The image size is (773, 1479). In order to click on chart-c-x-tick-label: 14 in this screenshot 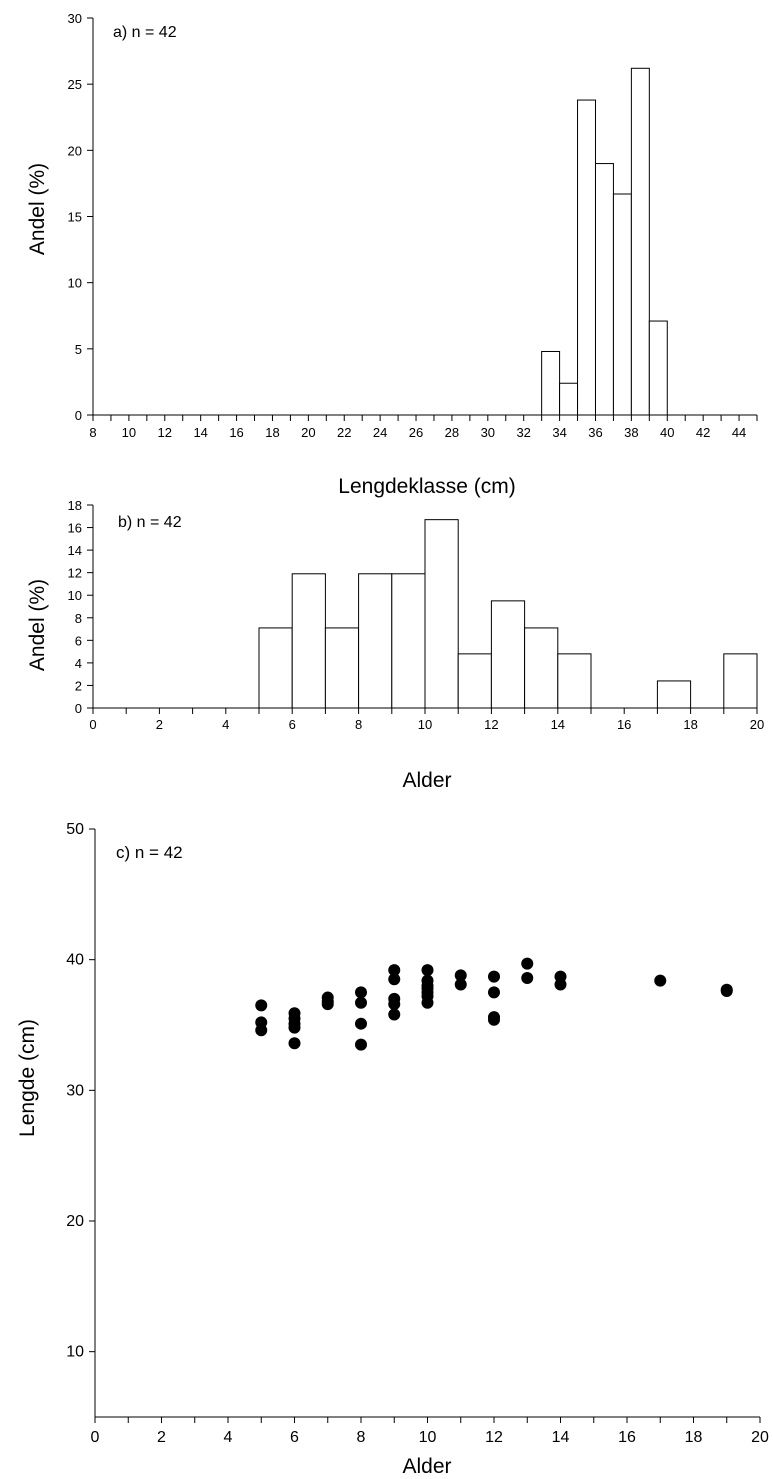, I will do `click(561, 1437)`.